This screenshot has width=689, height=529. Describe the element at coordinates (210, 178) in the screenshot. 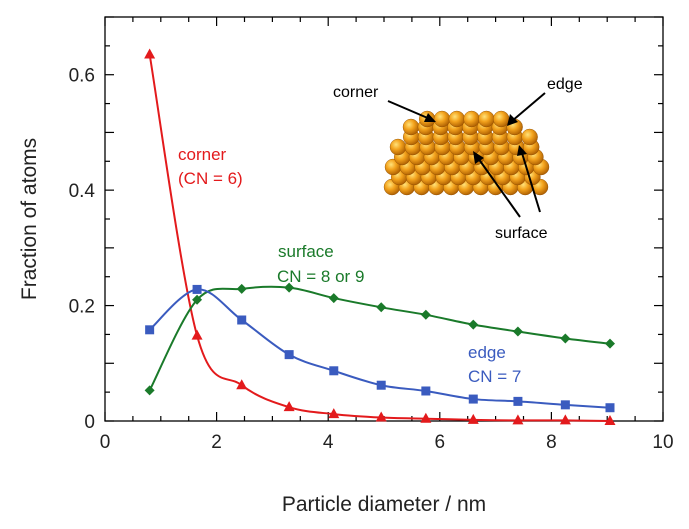

I see `annotation-corner-line2: (CN = 6)` at that location.